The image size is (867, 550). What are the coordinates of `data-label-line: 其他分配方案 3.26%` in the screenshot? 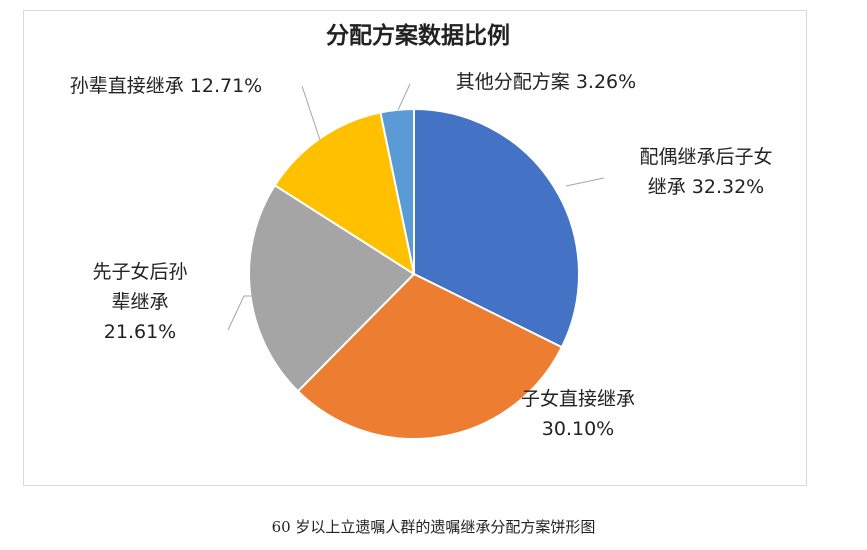 It's located at (546, 82).